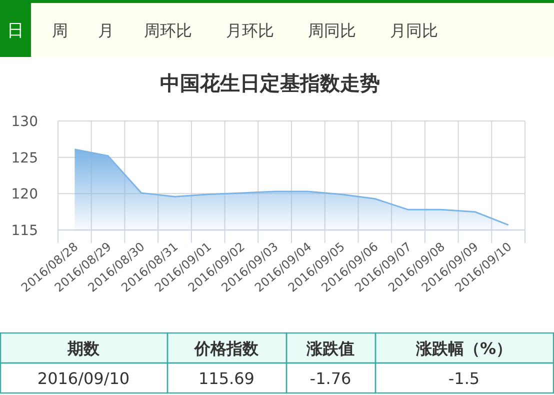 The width and height of the screenshot is (554, 395). What do you see at coordinates (24, 194) in the screenshot?
I see `y-tick-label: 120` at bounding box center [24, 194].